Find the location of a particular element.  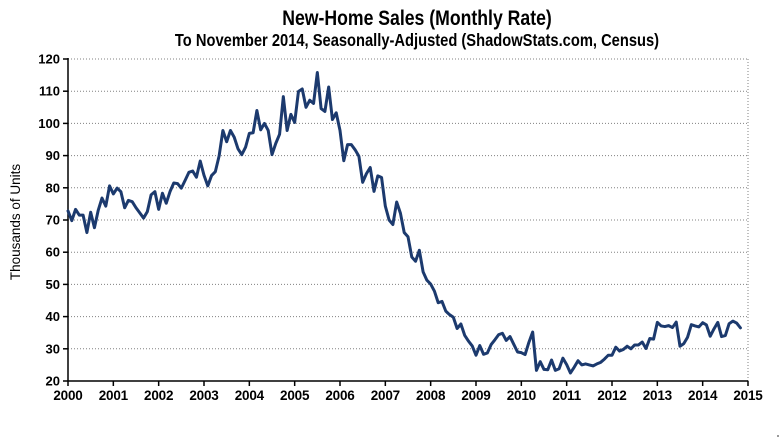

y-tick-label: 20 is located at coordinates (53, 381).